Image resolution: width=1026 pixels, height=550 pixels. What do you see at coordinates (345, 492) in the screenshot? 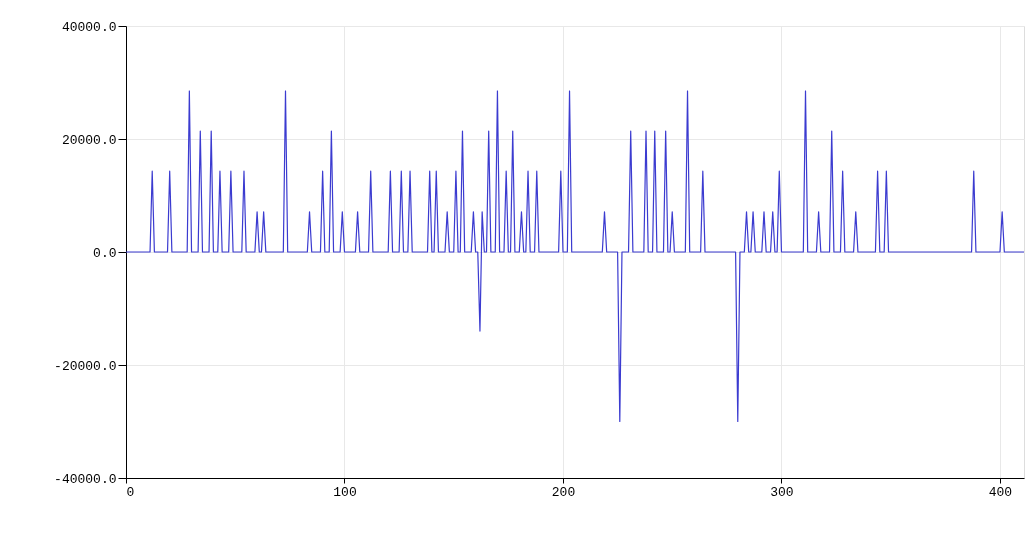
I see `x-tick-label: 100` at bounding box center [345, 492].